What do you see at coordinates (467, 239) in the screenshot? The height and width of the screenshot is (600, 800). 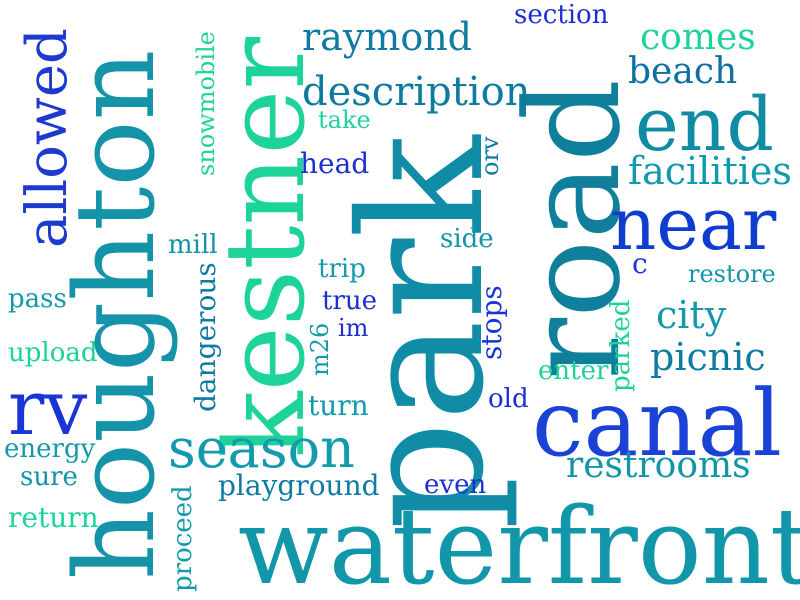 I see `word-side: side` at bounding box center [467, 239].